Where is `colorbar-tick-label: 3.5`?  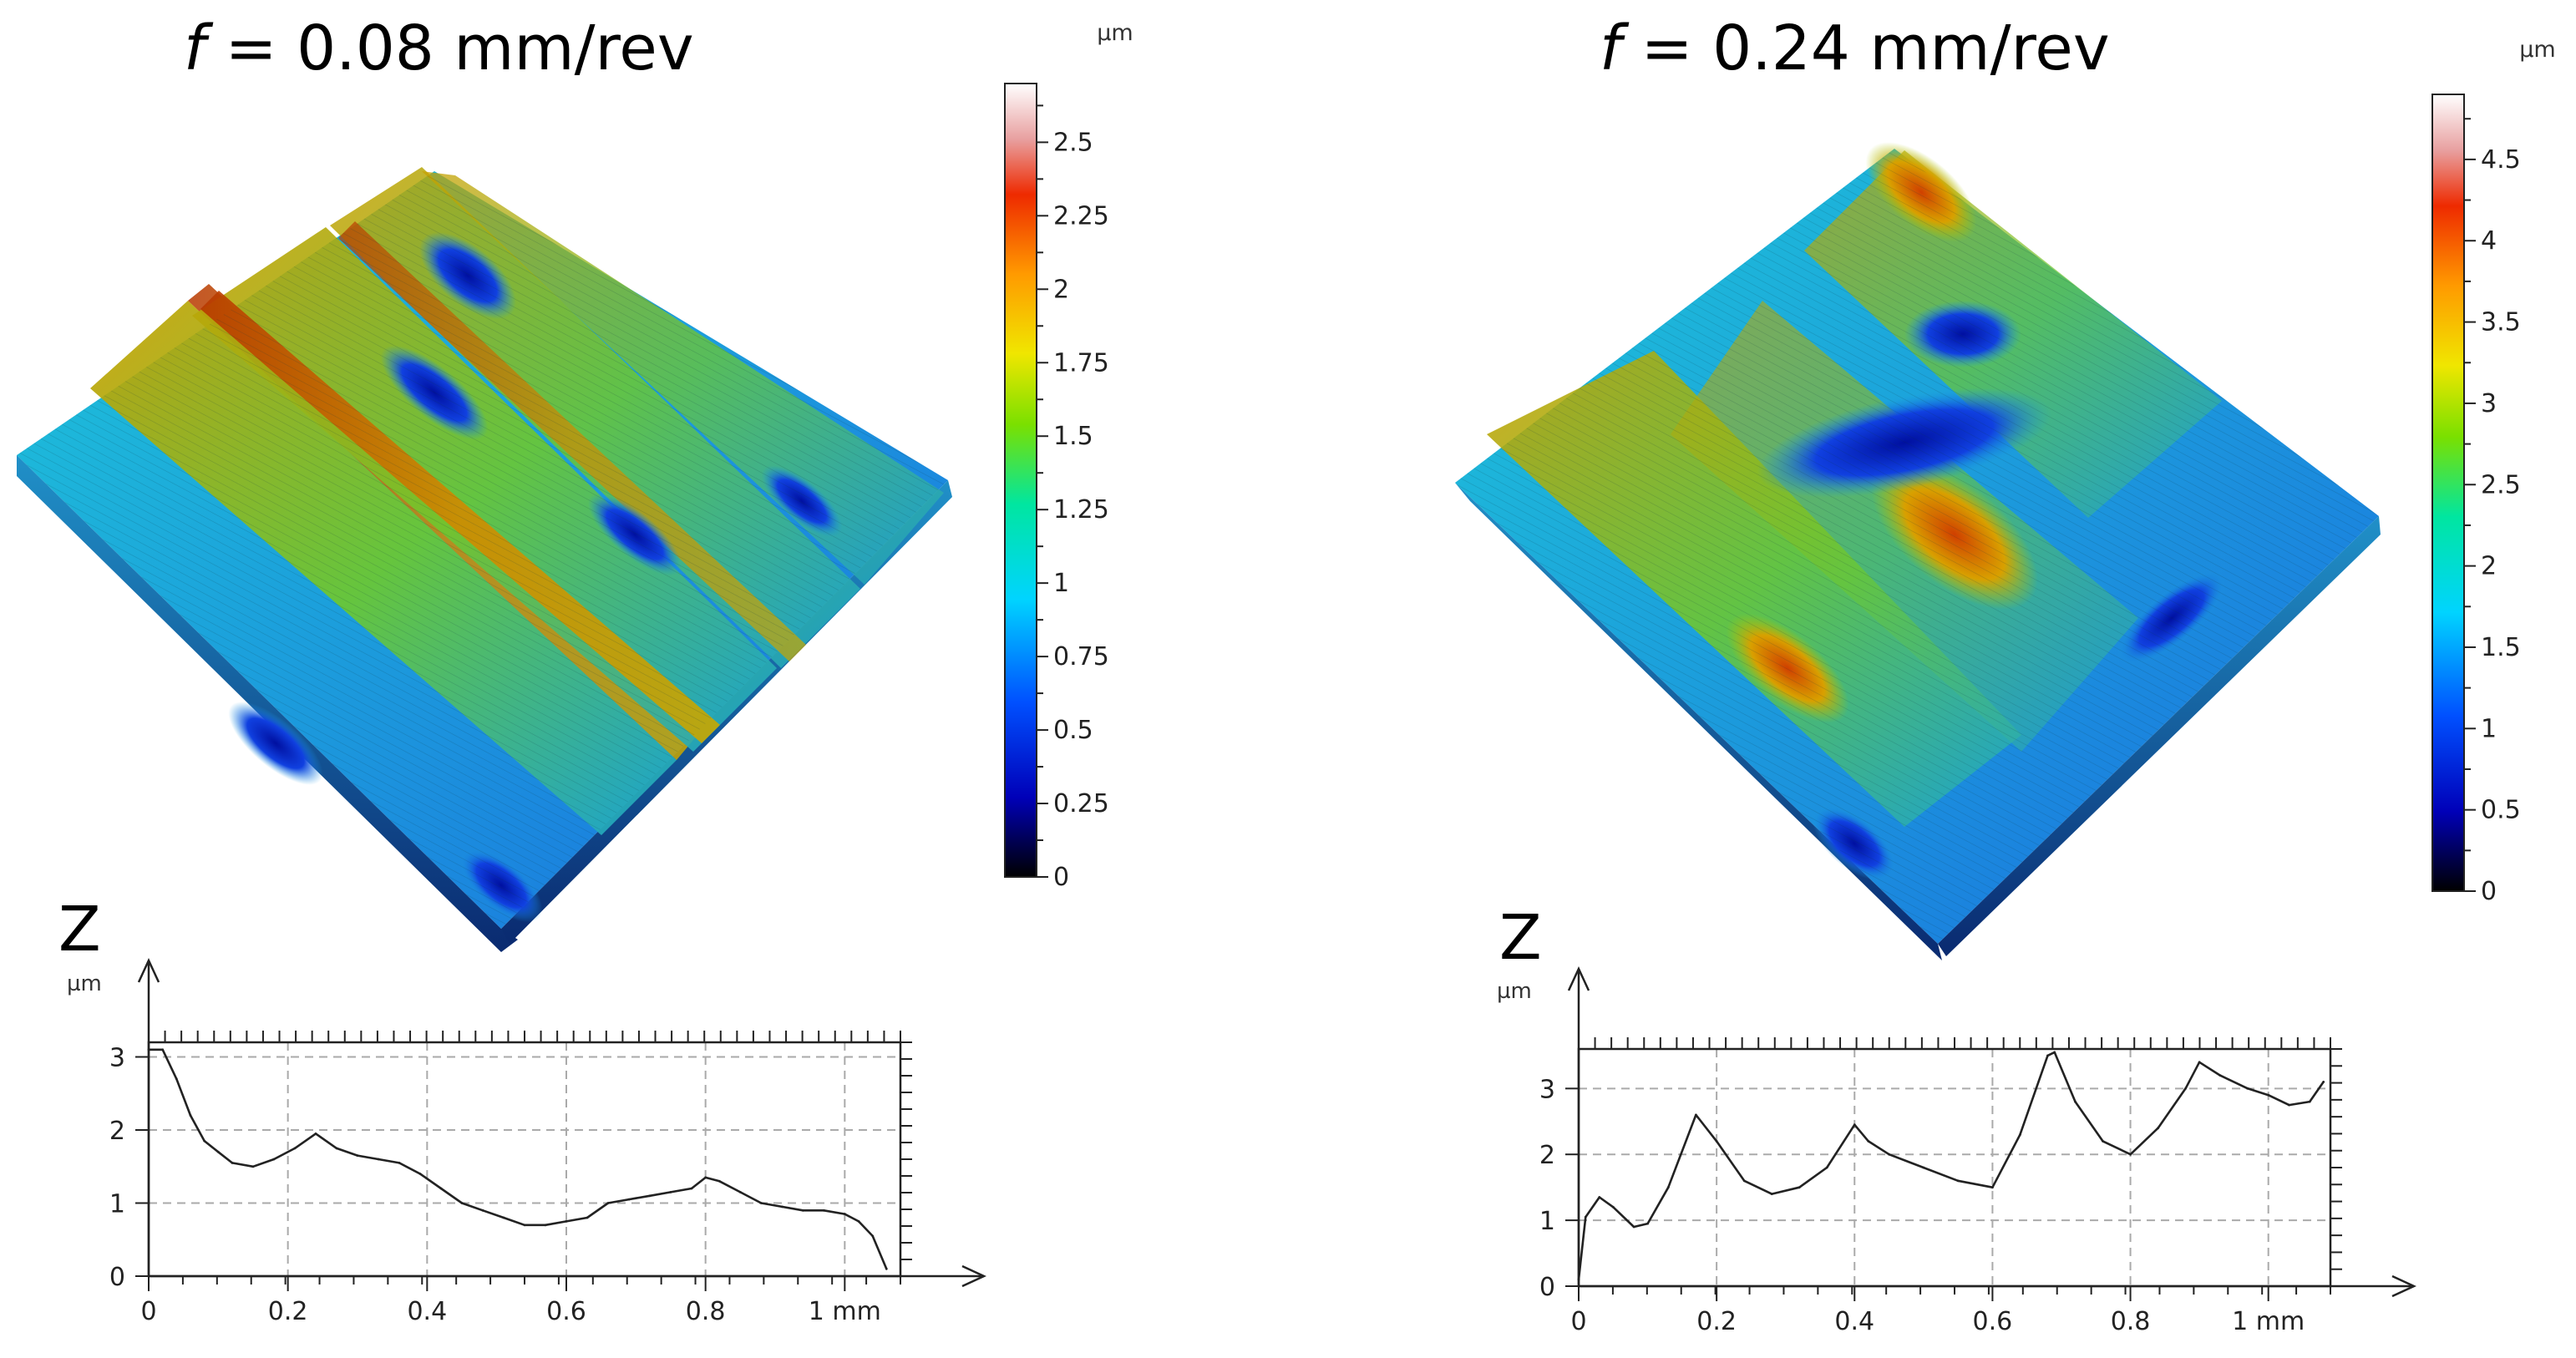 colorbar-tick-label: 3.5 is located at coordinates (2501, 322).